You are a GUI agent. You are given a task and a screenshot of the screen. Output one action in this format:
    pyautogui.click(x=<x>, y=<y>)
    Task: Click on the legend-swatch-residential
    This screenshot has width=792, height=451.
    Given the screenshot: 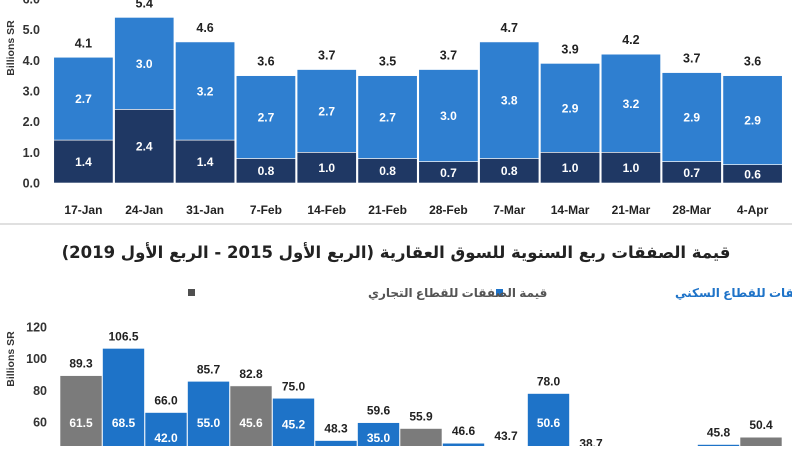 What is the action you would take?
    pyautogui.click(x=499, y=292)
    